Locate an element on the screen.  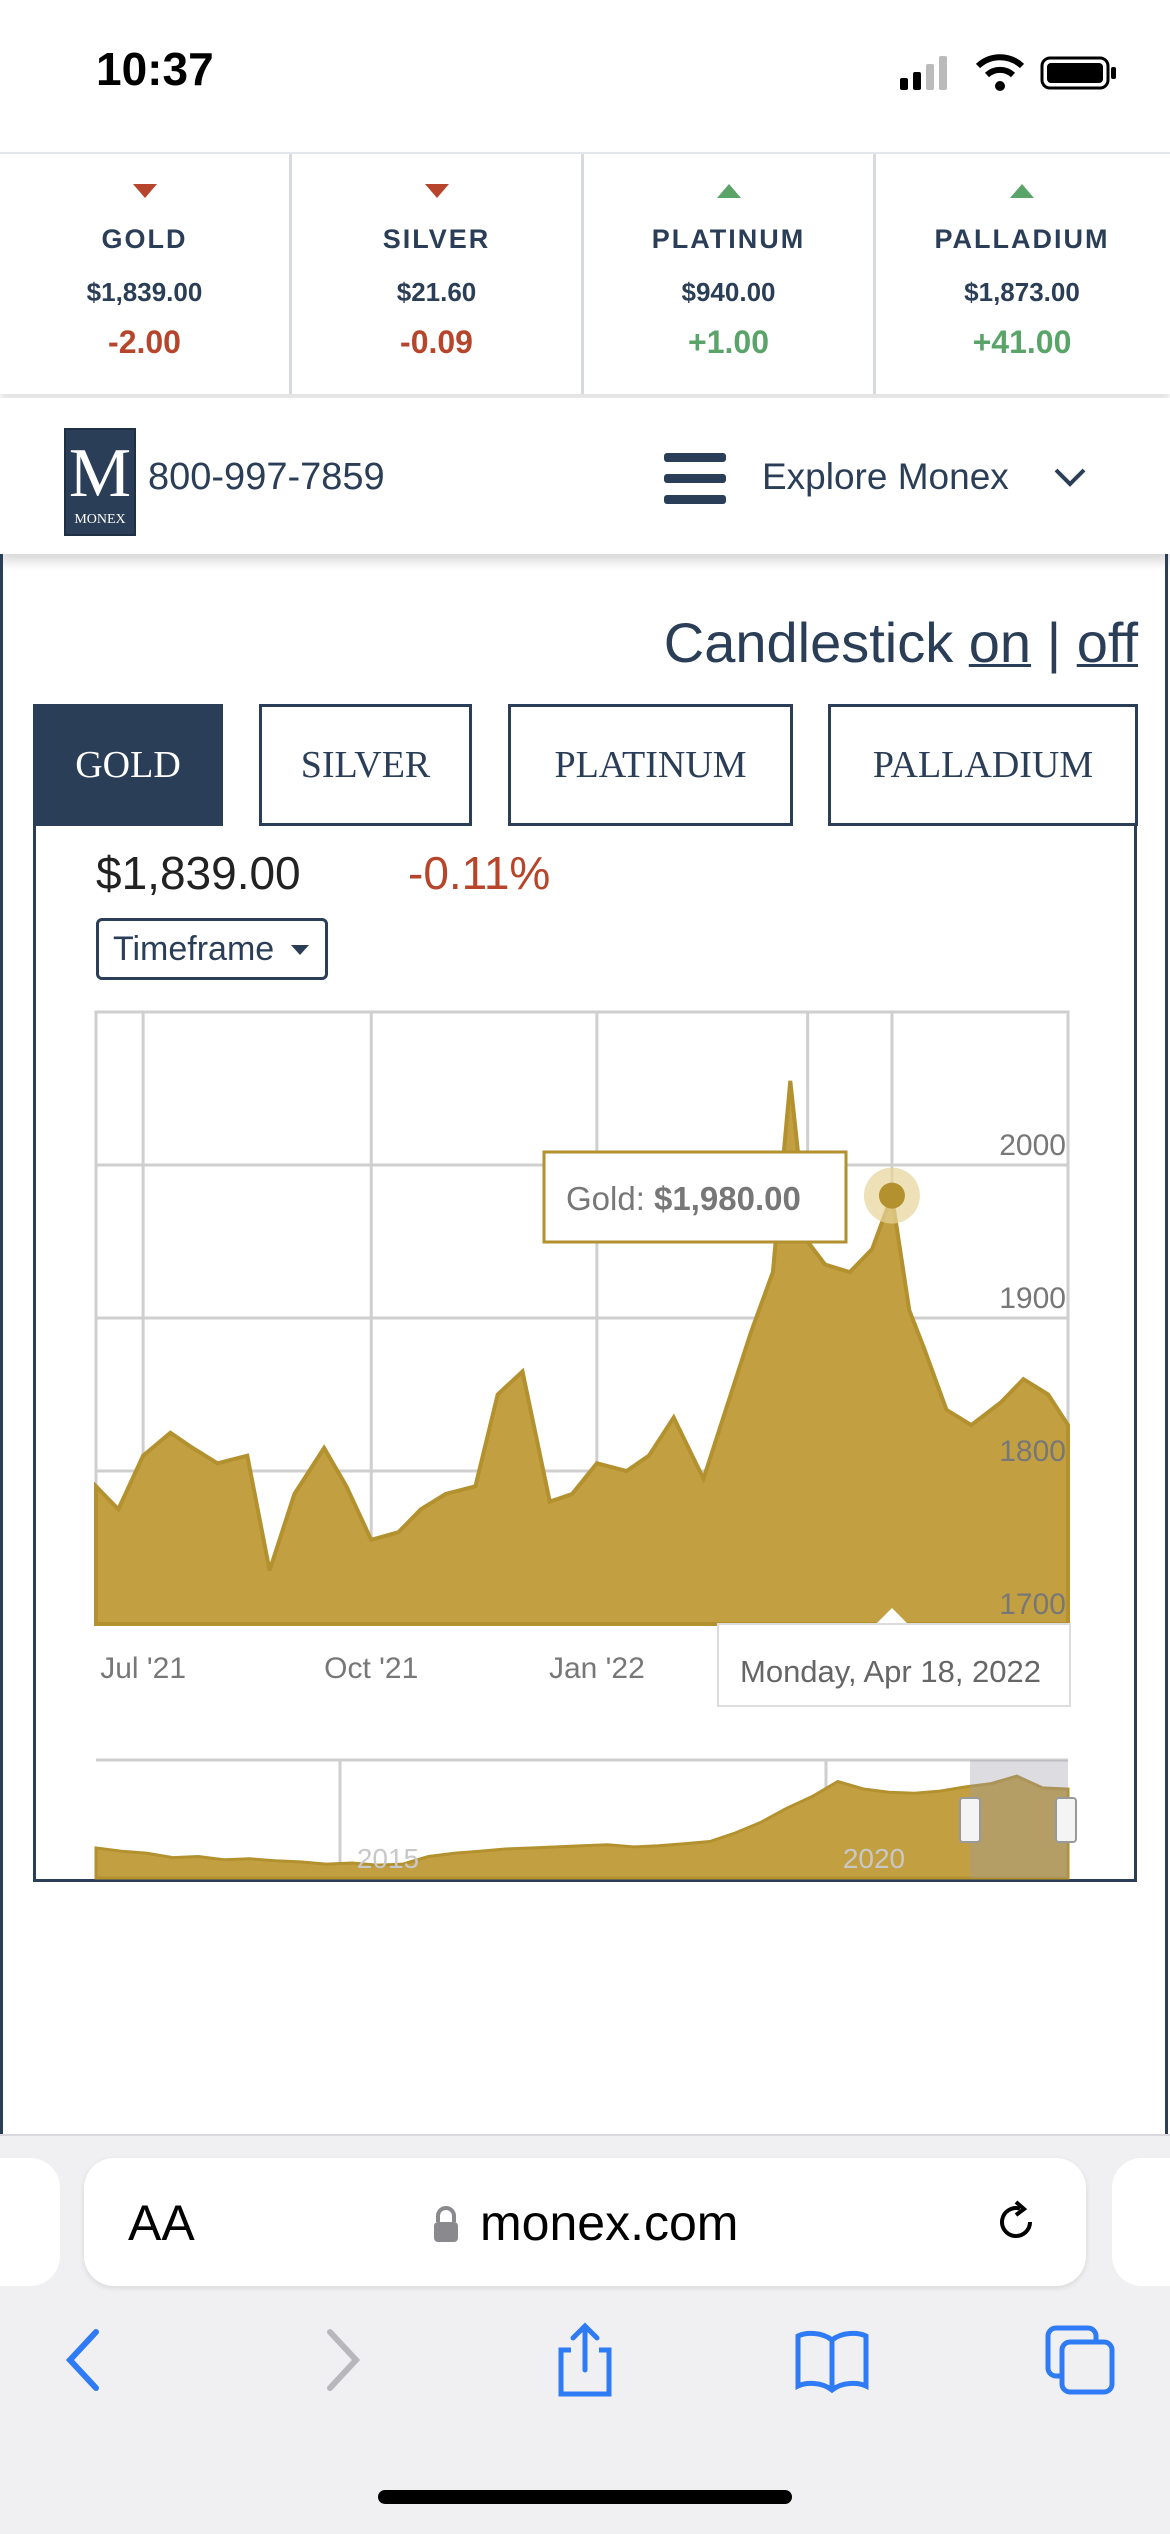
tabs-icon is located at coordinates (1080, 2360).